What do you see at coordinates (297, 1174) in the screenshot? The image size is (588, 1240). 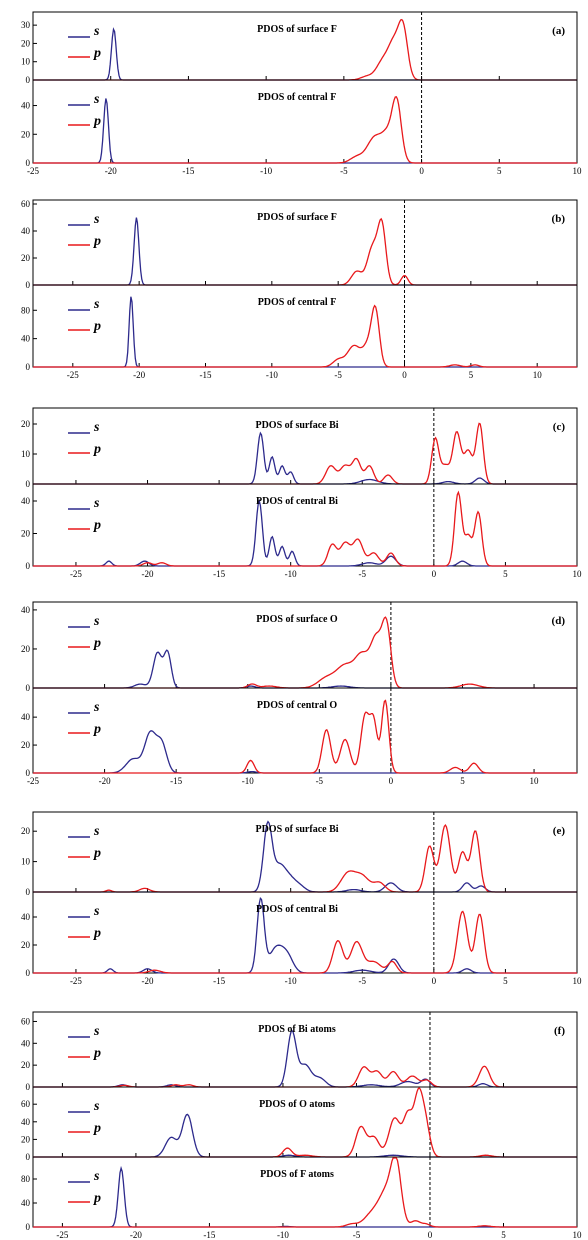 I see `panel-title: PDOS of F atoms` at bounding box center [297, 1174].